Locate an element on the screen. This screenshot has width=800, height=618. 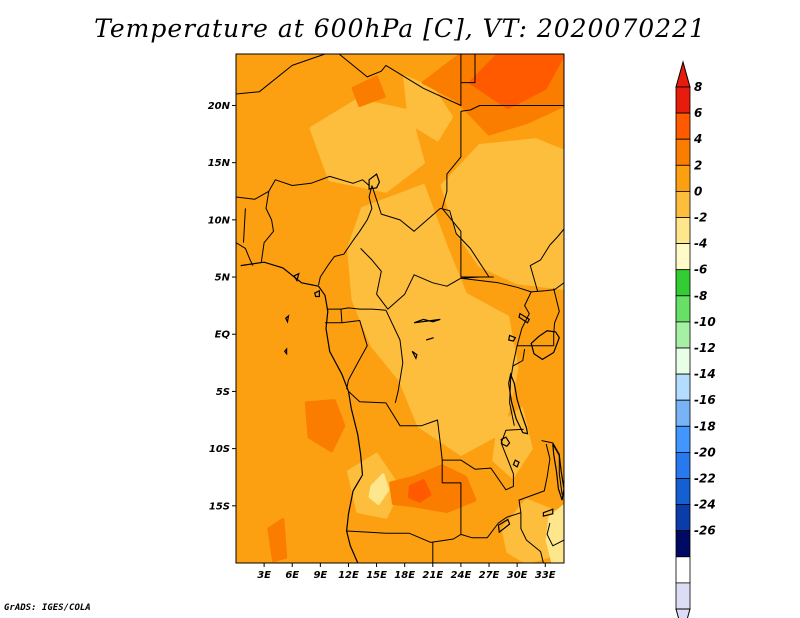
x-tick-label-9E: 9E is located at coordinates (320, 575).